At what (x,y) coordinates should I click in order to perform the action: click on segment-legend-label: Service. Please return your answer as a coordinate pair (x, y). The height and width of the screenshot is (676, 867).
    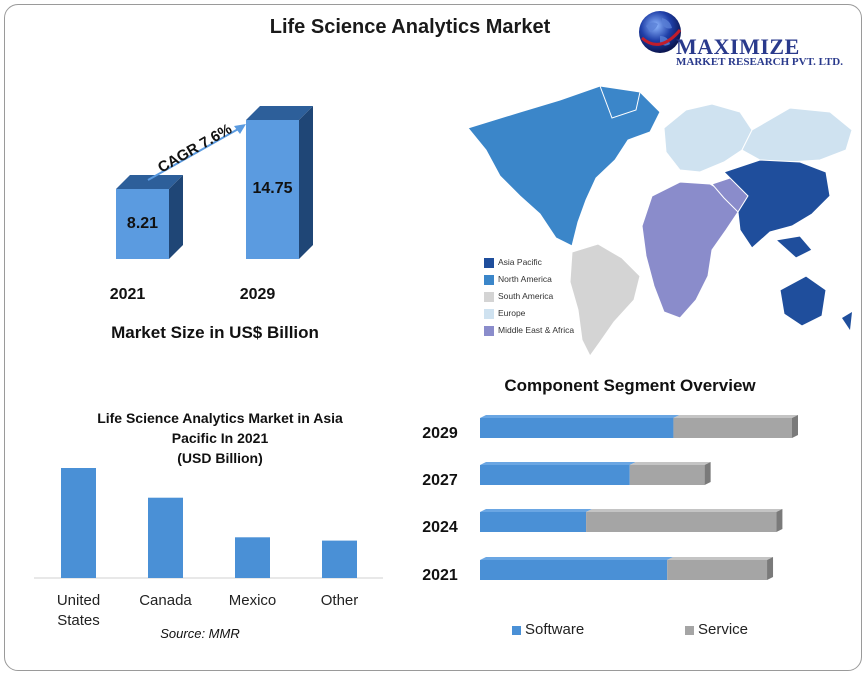
    Looking at the image, I should click on (723, 629).